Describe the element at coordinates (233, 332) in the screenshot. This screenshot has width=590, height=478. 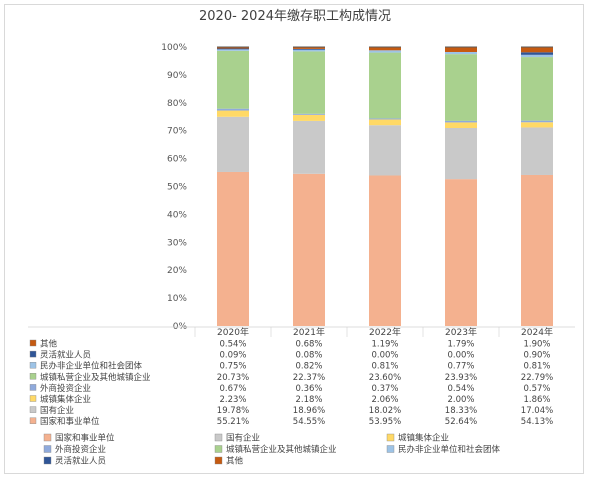
I see `x-category-label: 2020年` at that location.